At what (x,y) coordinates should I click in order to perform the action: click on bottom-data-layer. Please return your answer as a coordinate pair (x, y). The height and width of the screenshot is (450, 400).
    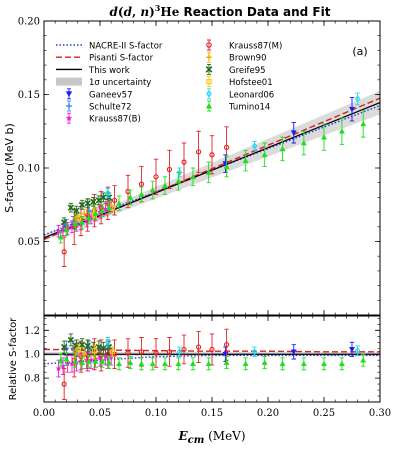
    Looking at the image, I should click on (211, 364).